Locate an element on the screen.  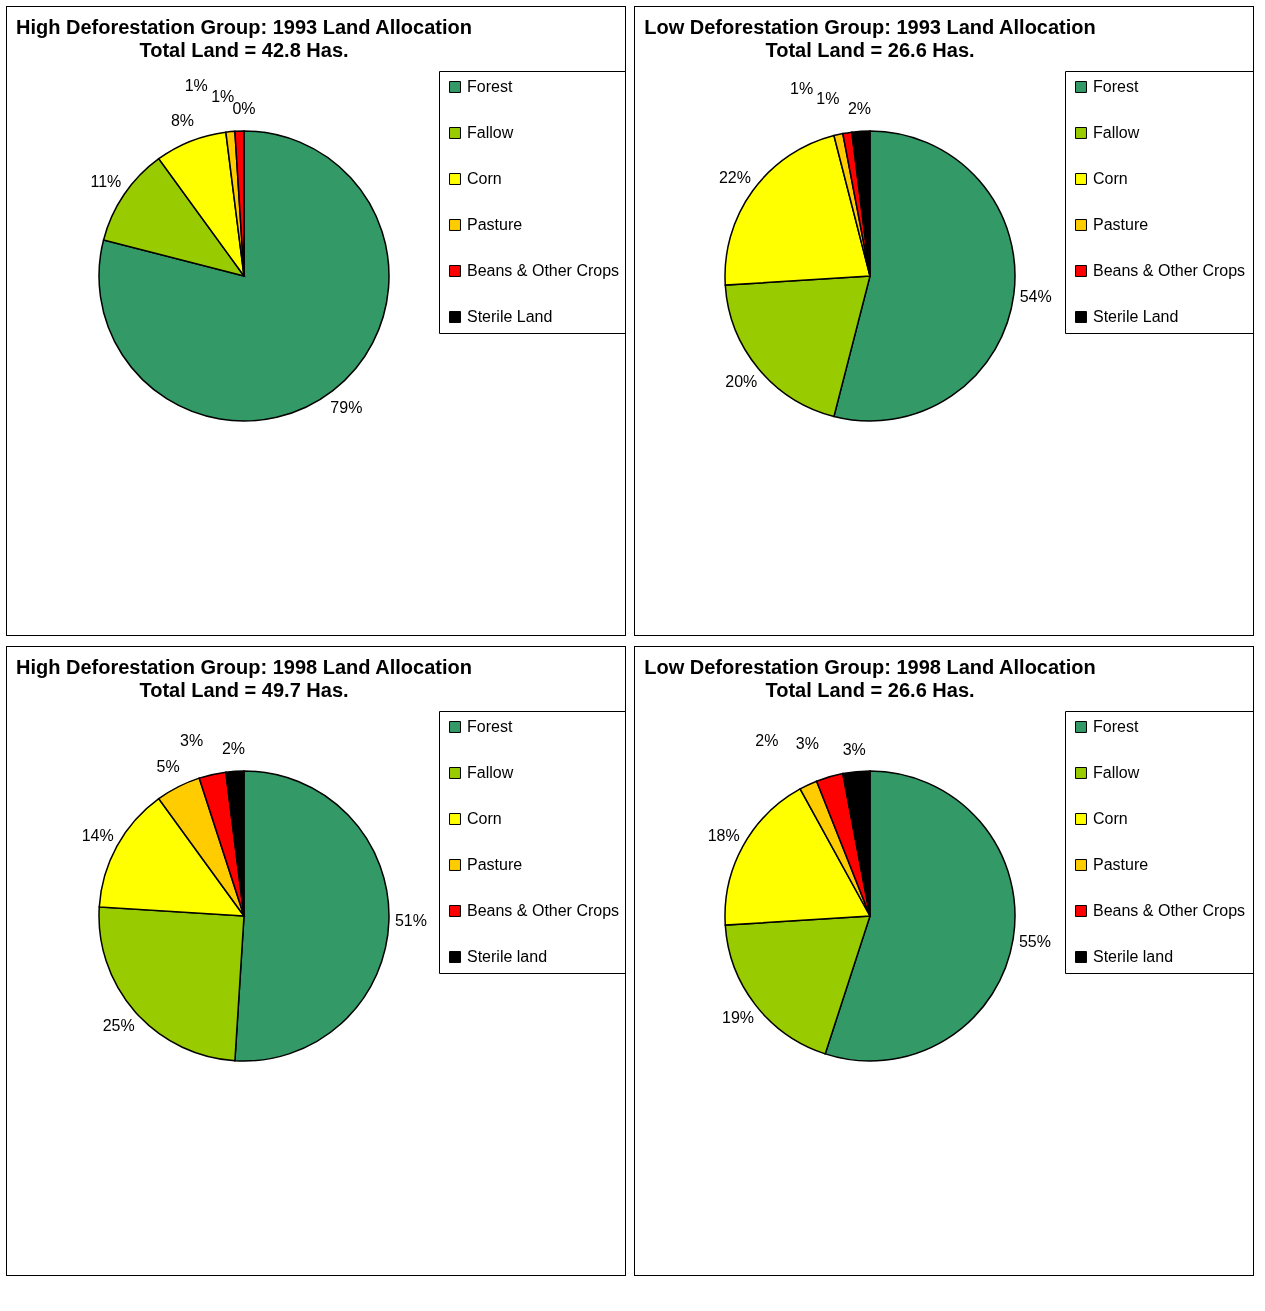
chart-title: Low Deforestation Group: 1993 Land Allocation is located at coordinates (870, 26).